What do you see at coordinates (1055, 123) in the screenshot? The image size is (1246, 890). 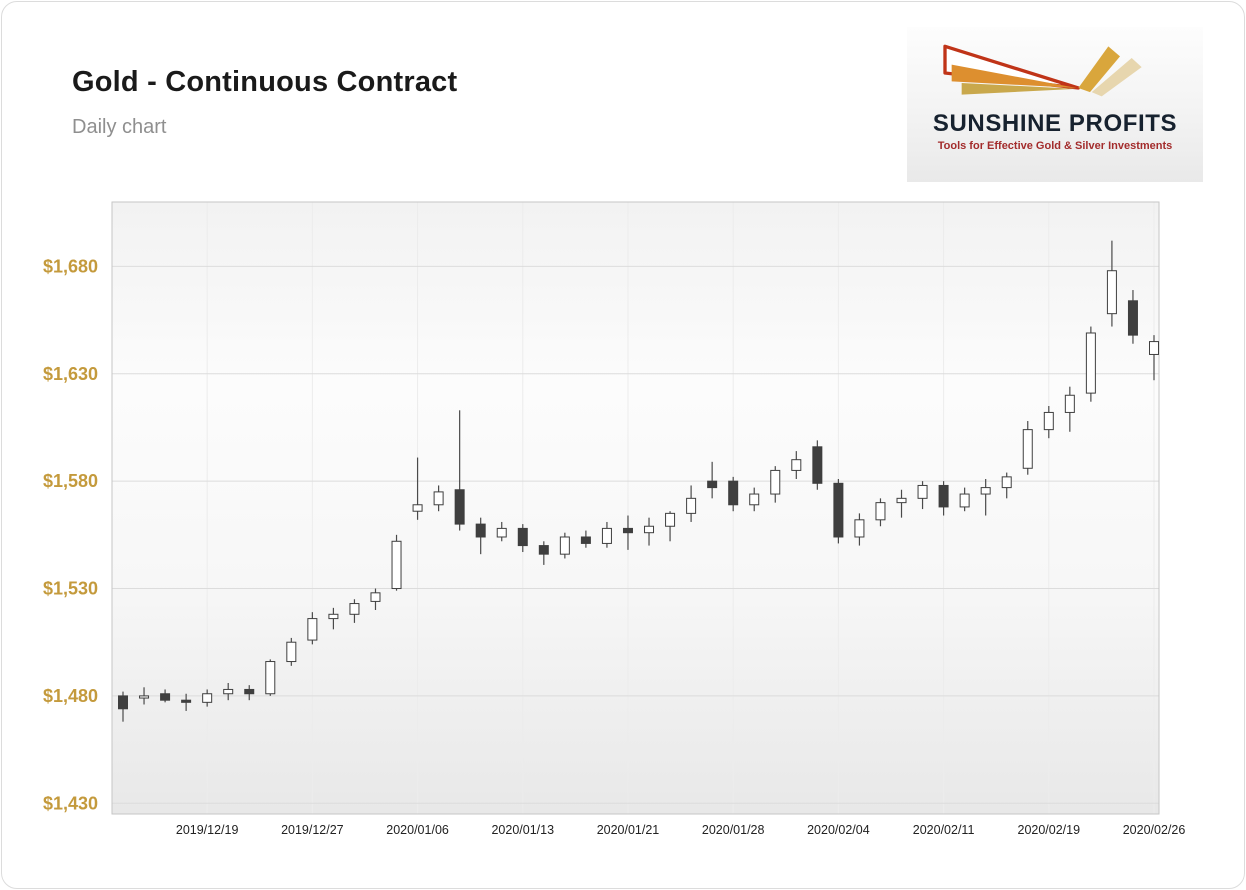 I see `logo-name: SUNSHINE PROFITS` at bounding box center [1055, 123].